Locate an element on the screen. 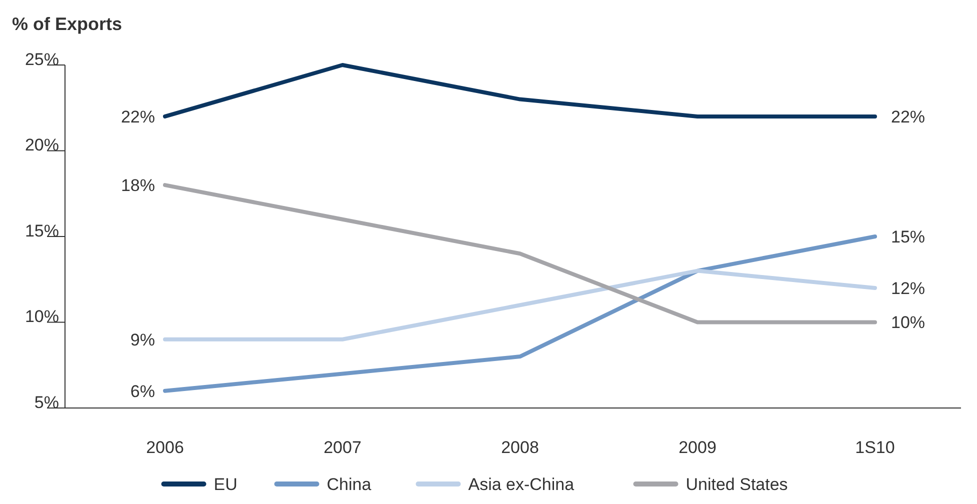  data-label: 6% is located at coordinates (142, 391).